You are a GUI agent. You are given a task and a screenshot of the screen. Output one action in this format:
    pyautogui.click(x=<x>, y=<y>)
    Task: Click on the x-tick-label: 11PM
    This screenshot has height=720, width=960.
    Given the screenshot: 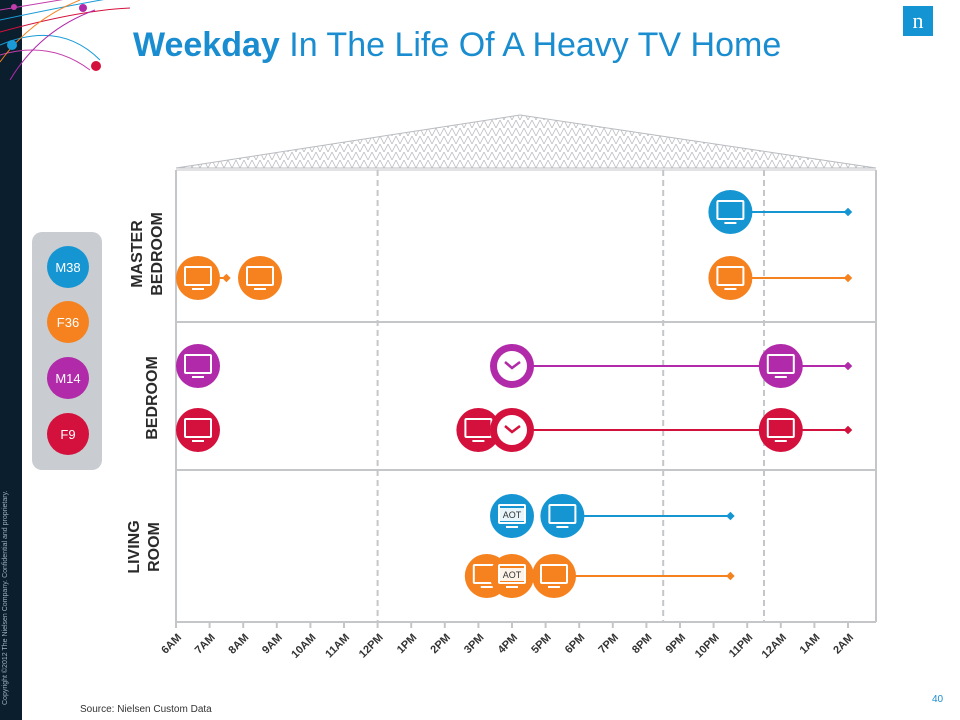 What is the action you would take?
    pyautogui.click(x=741, y=646)
    